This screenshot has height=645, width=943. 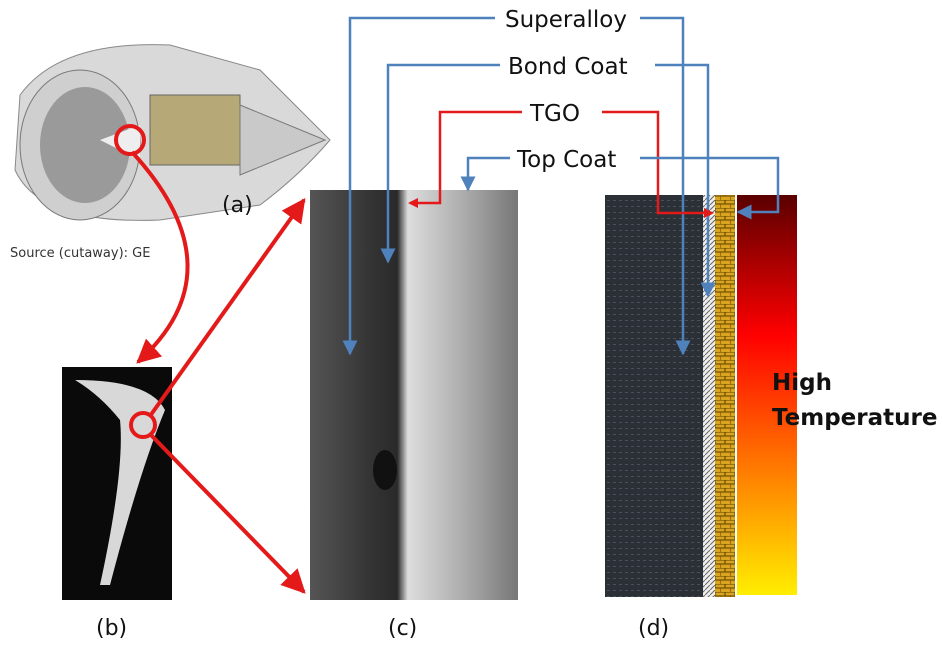 What do you see at coordinates (143, 425) in the screenshot?
I see `blade-circle` at bounding box center [143, 425].